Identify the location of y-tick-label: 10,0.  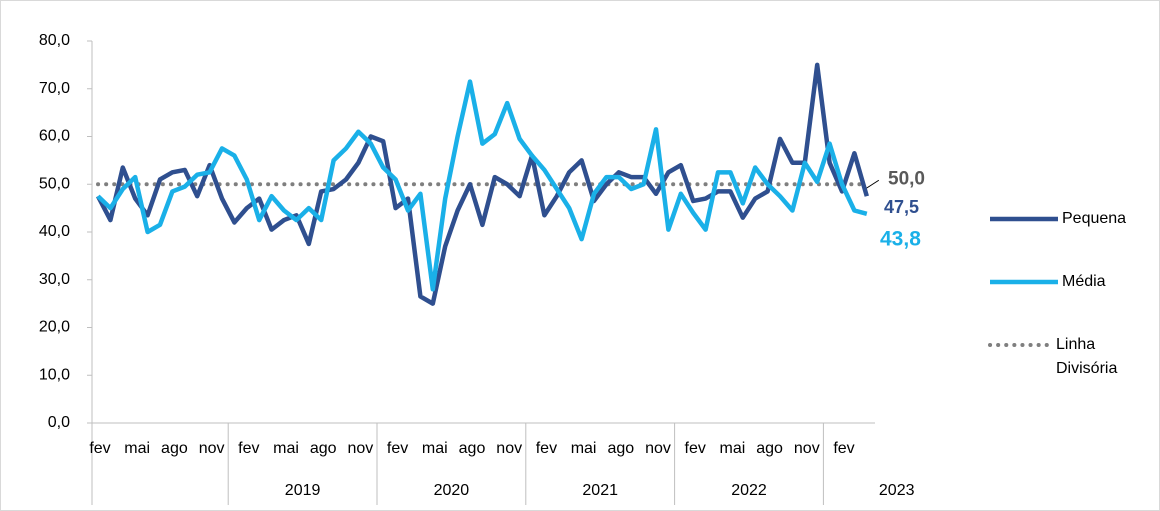
(54, 374).